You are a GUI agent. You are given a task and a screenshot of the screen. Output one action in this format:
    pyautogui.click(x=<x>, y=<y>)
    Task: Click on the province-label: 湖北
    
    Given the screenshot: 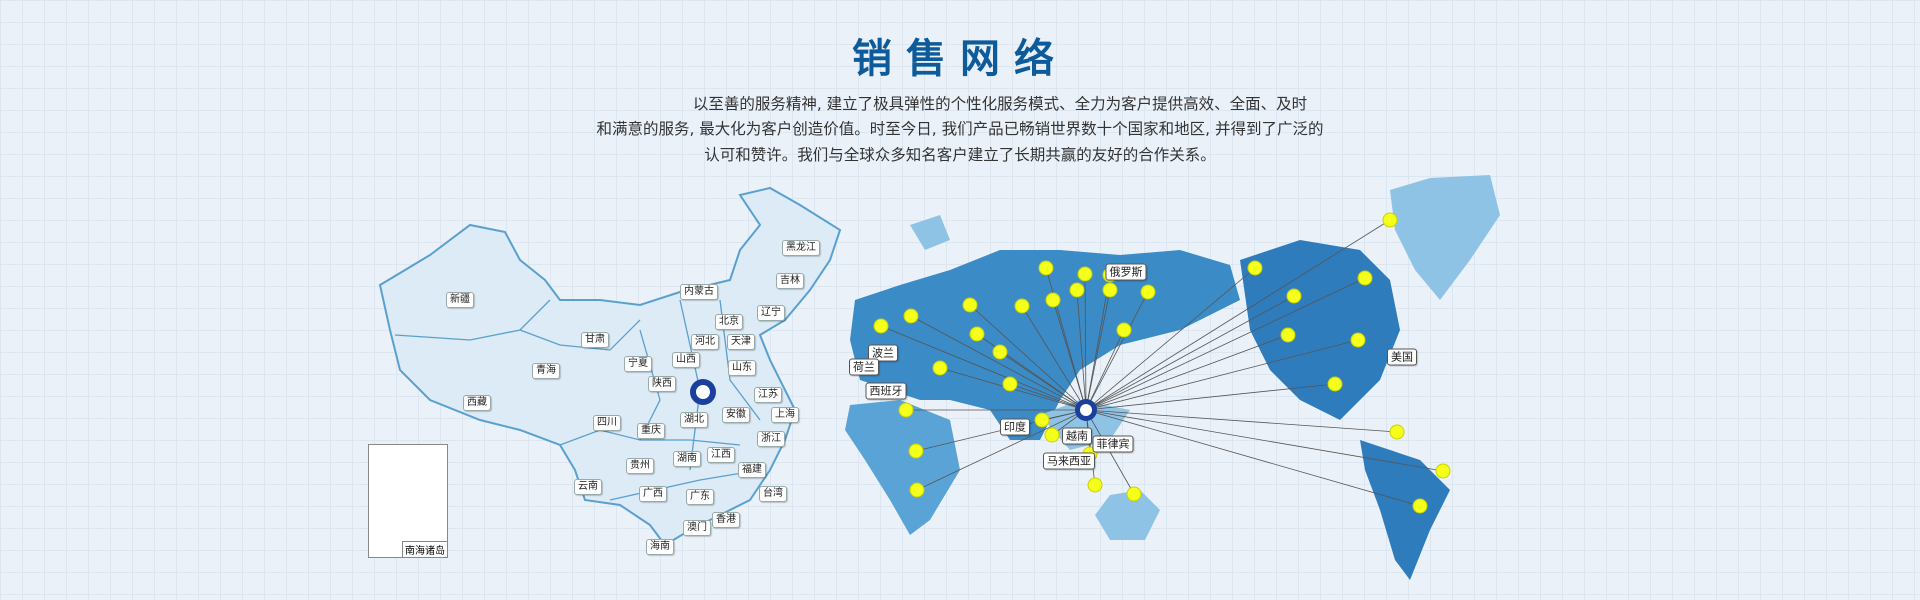 What is the action you would take?
    pyautogui.click(x=694, y=420)
    